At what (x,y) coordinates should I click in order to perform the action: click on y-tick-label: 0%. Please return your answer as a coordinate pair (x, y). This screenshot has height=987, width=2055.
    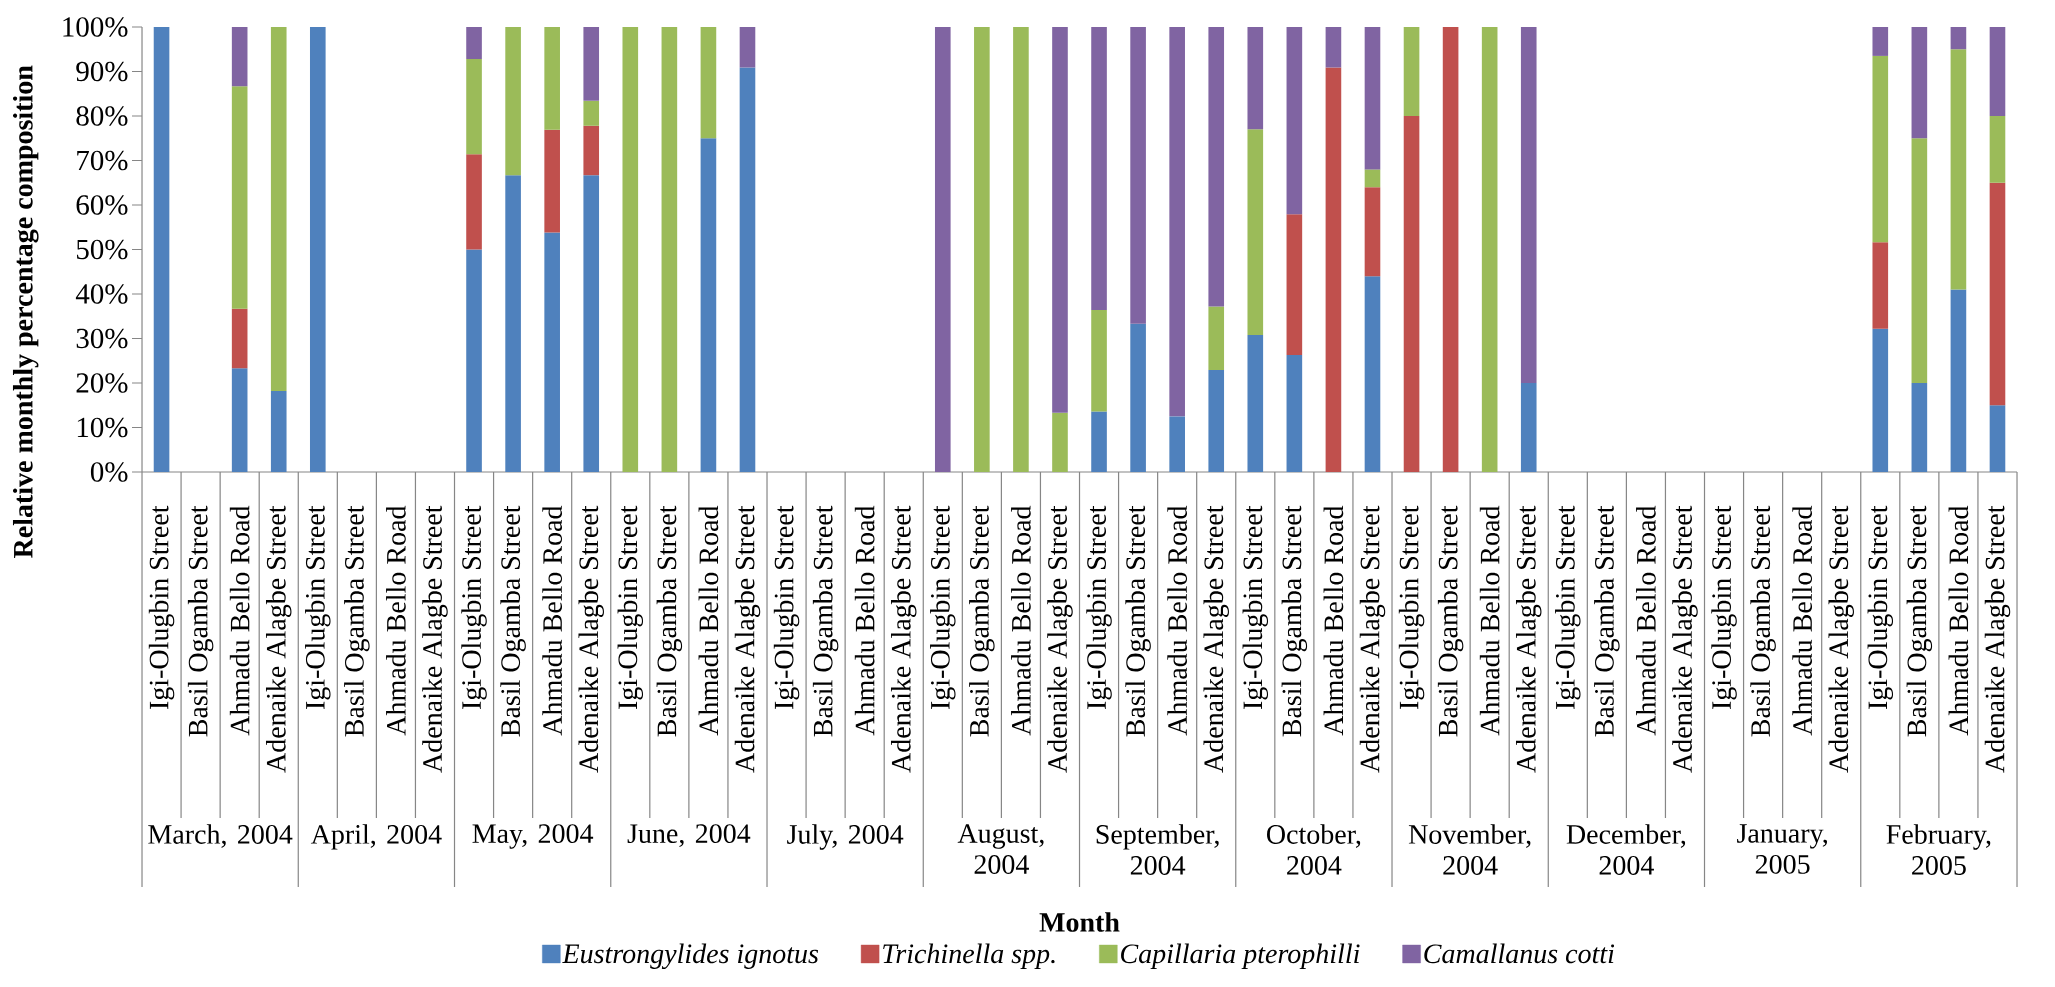
    Looking at the image, I should click on (109, 472).